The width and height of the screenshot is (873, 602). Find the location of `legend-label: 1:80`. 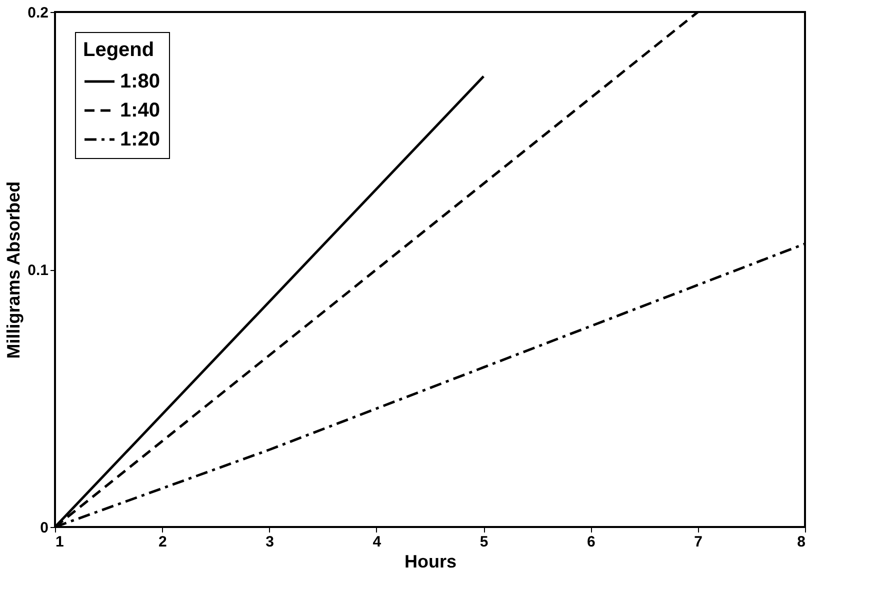

legend-label: 1:80 is located at coordinates (140, 81).